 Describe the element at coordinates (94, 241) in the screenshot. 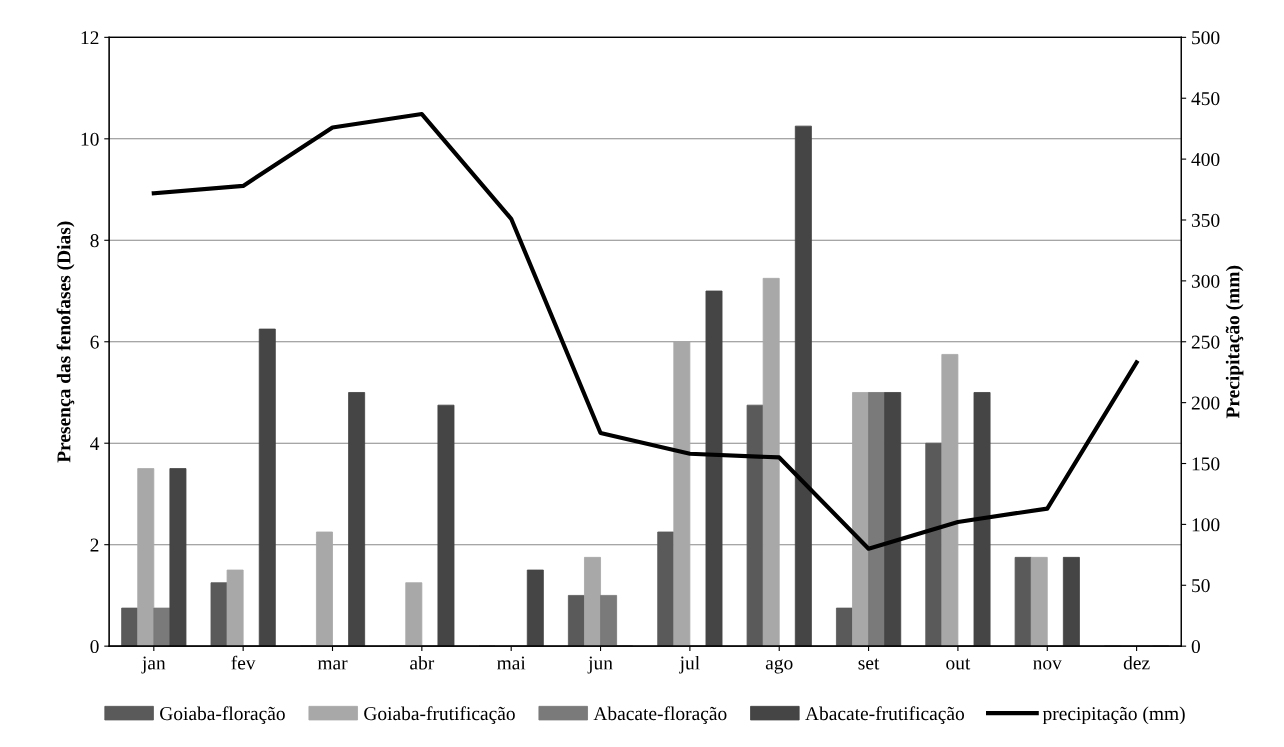

I see `y-tick-label: 8` at that location.